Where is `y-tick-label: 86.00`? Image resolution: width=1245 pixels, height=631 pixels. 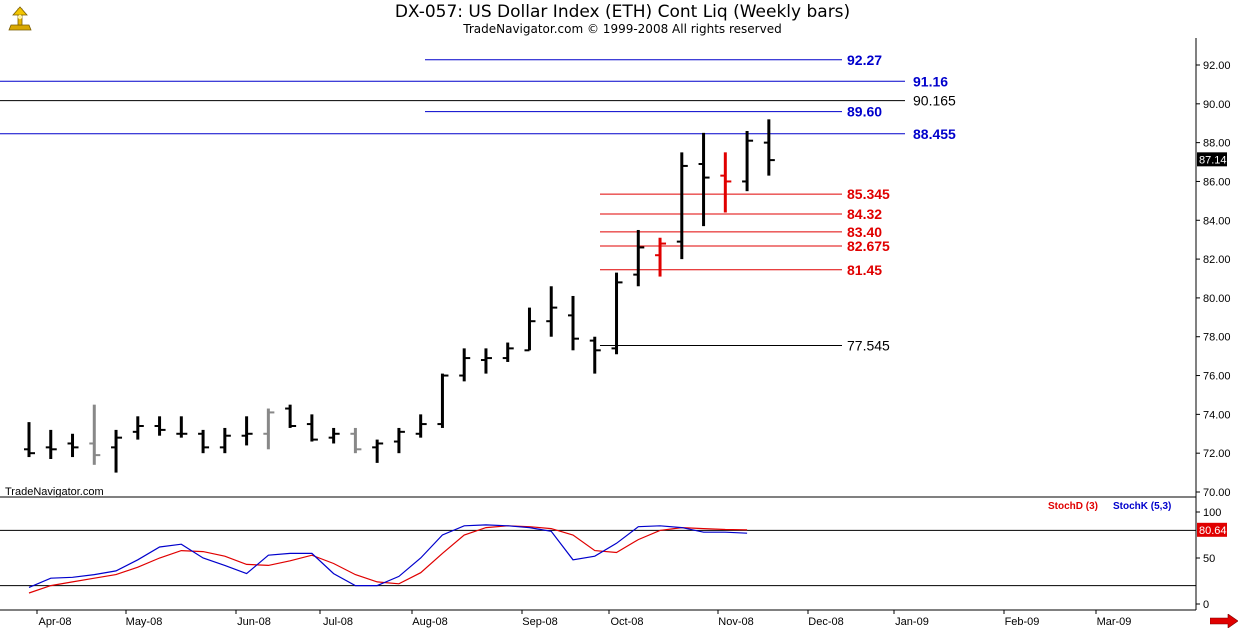 y-tick-label: 86.00 is located at coordinates (1217, 182).